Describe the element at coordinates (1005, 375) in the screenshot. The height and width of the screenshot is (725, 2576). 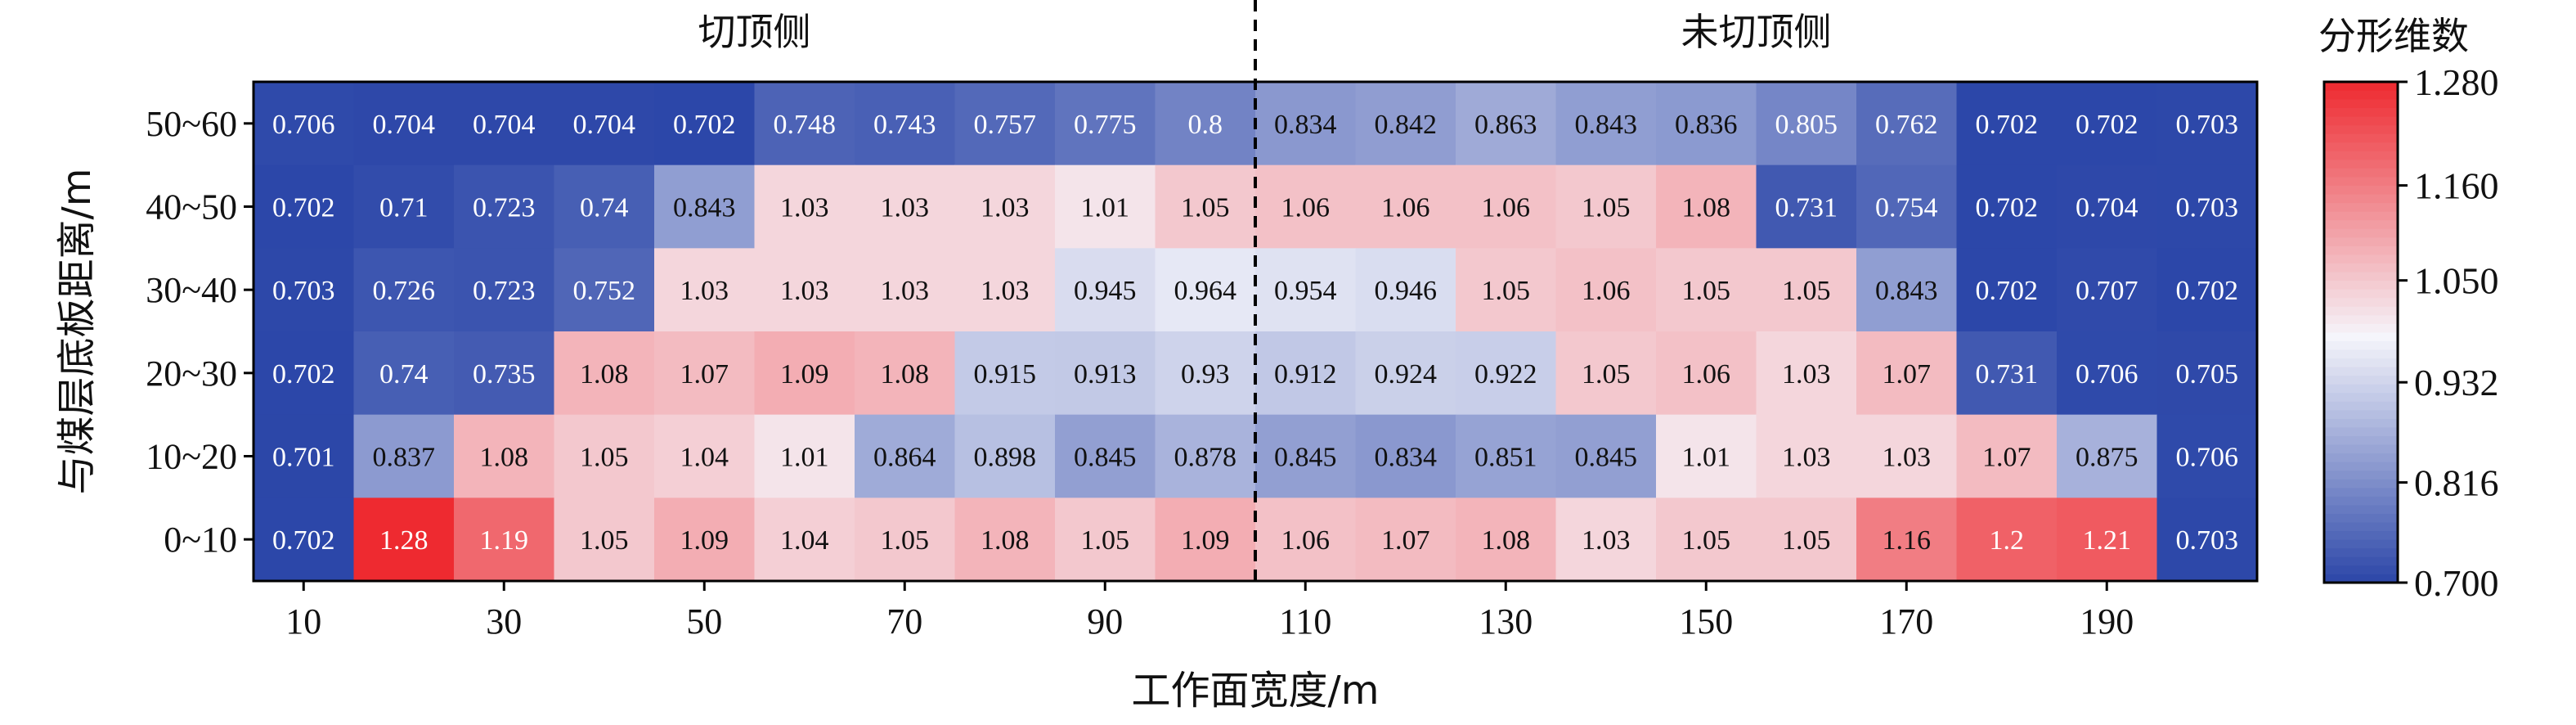
I see `cell-value-label: 0.915` at that location.